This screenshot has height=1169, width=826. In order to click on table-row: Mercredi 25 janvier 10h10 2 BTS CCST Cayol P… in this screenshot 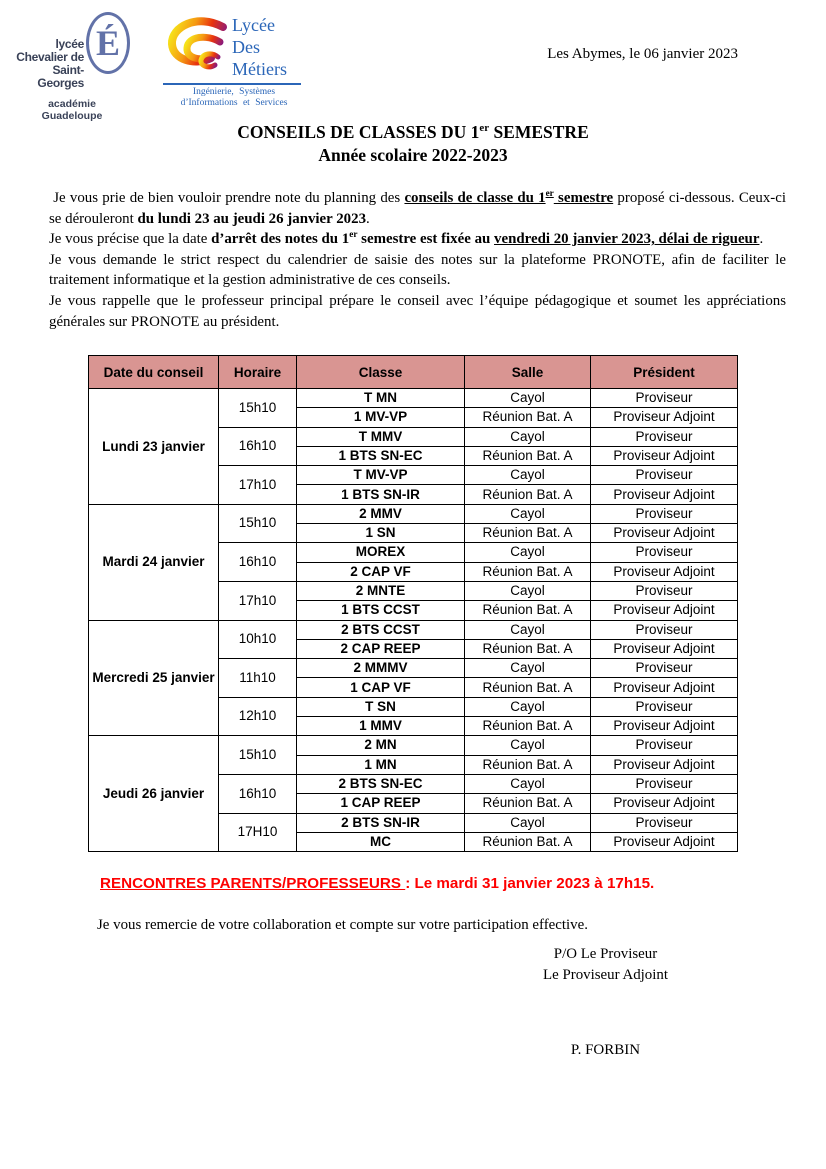, I will do `click(413, 678)`.